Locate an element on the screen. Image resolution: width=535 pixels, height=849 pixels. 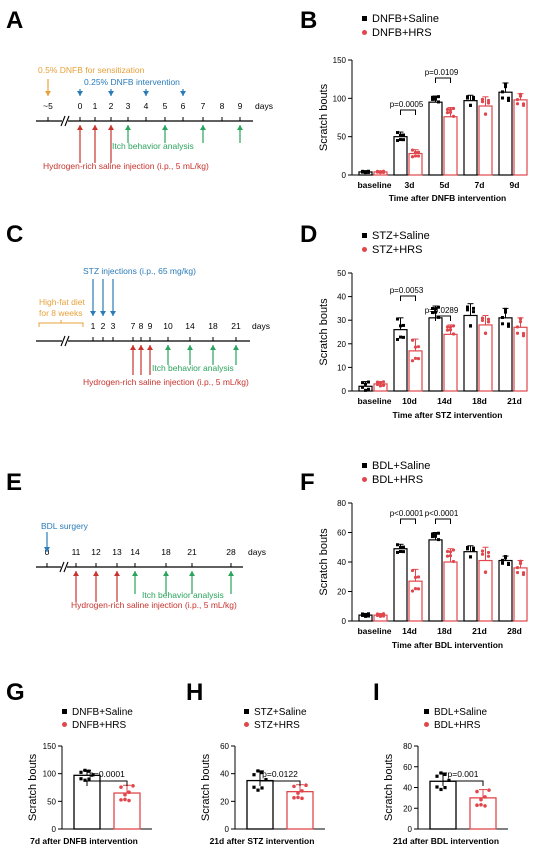
timeline-annotation: 0.5% DNFB for sensitization is located at coordinates (91, 80).